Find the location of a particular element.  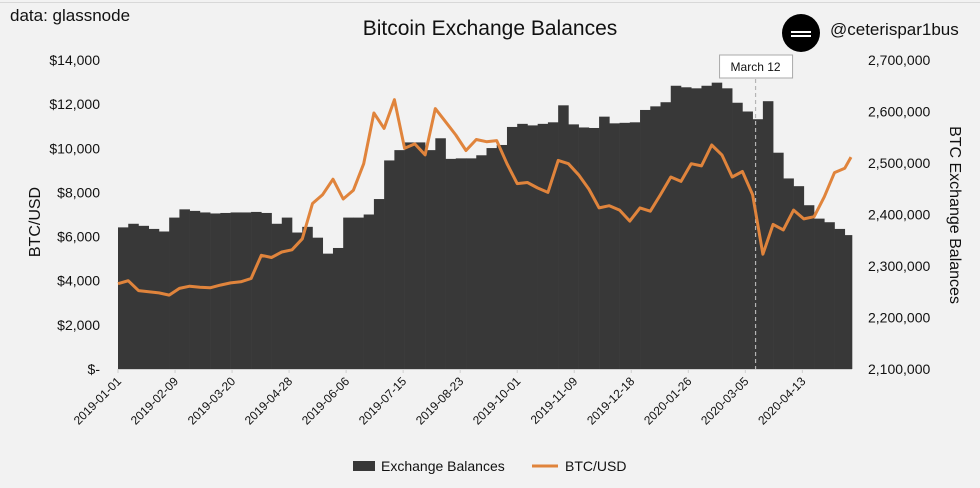

left-axis-tick-label: $2,000 is located at coordinates (78, 325).